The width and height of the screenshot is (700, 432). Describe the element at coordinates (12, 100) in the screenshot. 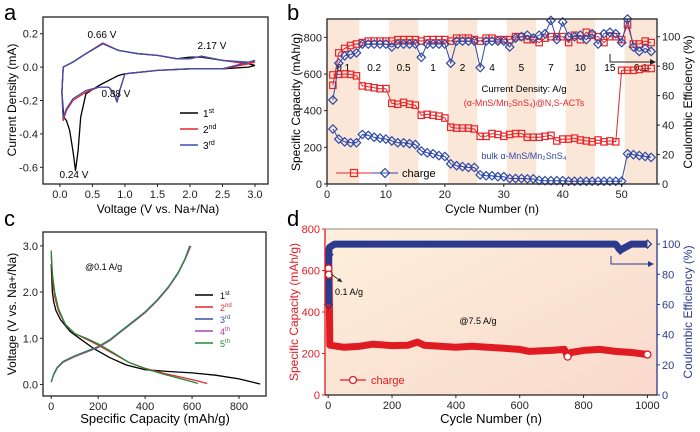

I see `y-axis-label: Current Density (mA)` at that location.